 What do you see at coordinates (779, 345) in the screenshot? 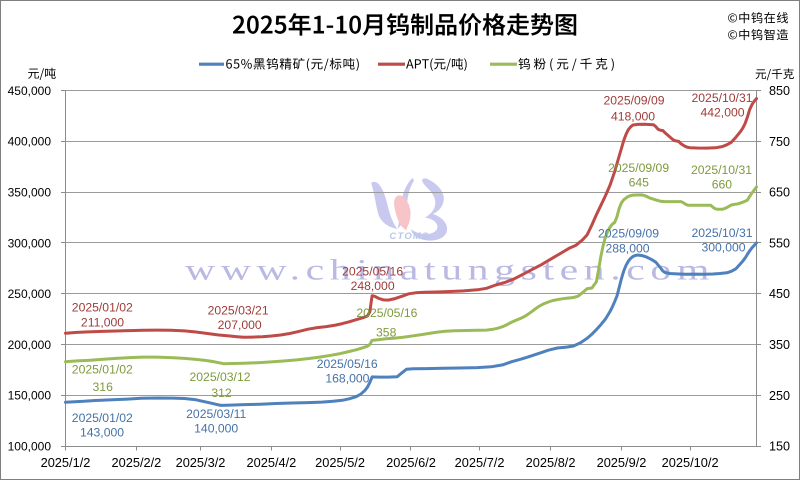
I see `svg-text: 350` at bounding box center [779, 345].